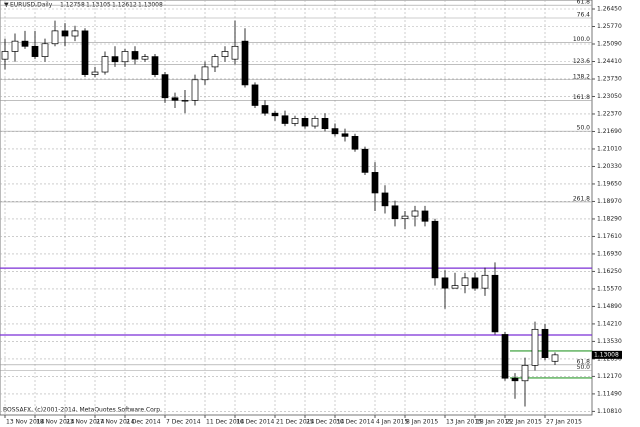 The image size is (640, 427). I want to click on x-tick-label: 27 Jan 2015, so click(564, 422).